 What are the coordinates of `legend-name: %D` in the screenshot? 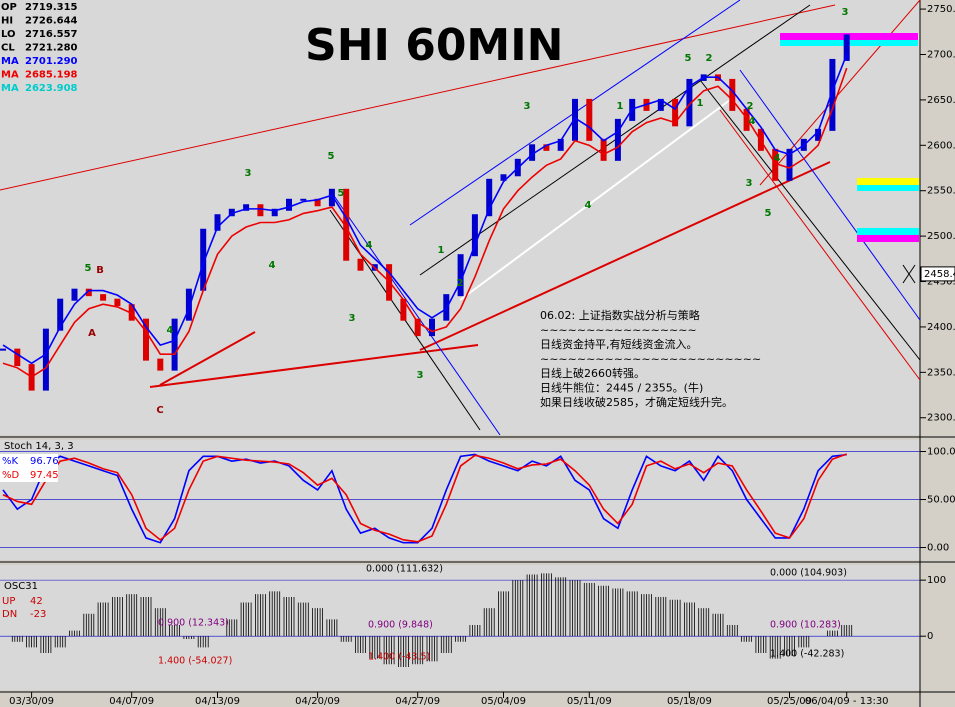 It's located at (11, 475).